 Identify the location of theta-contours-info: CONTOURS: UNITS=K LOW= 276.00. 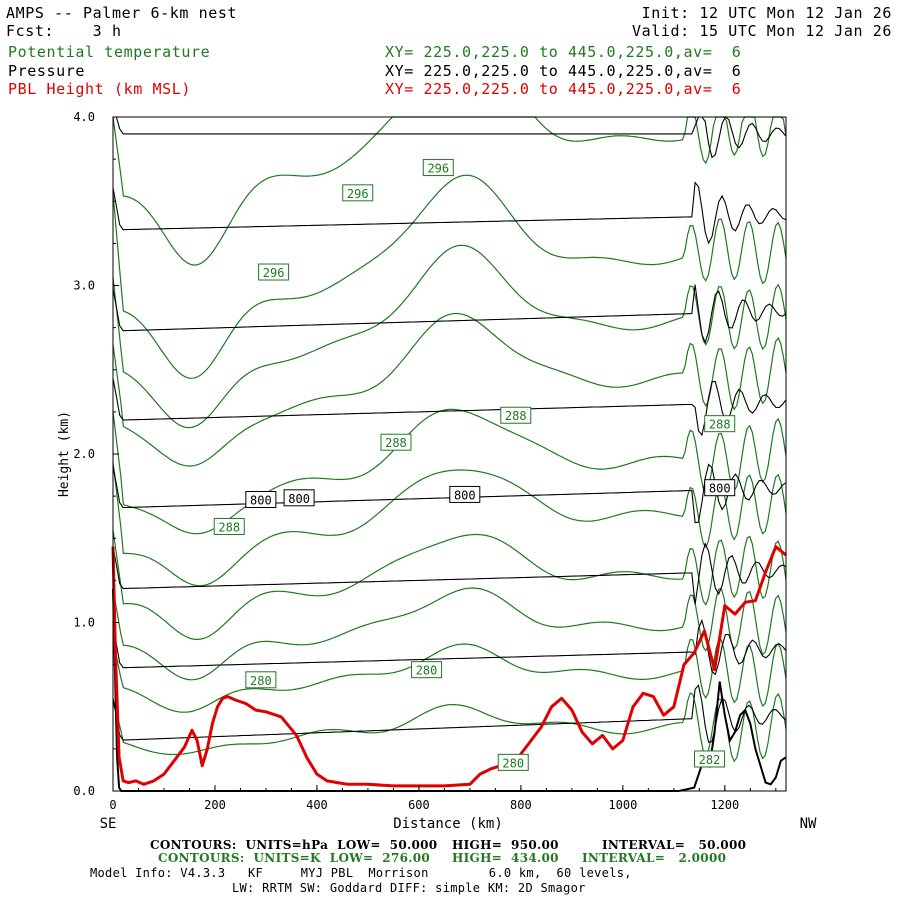
(294, 858).